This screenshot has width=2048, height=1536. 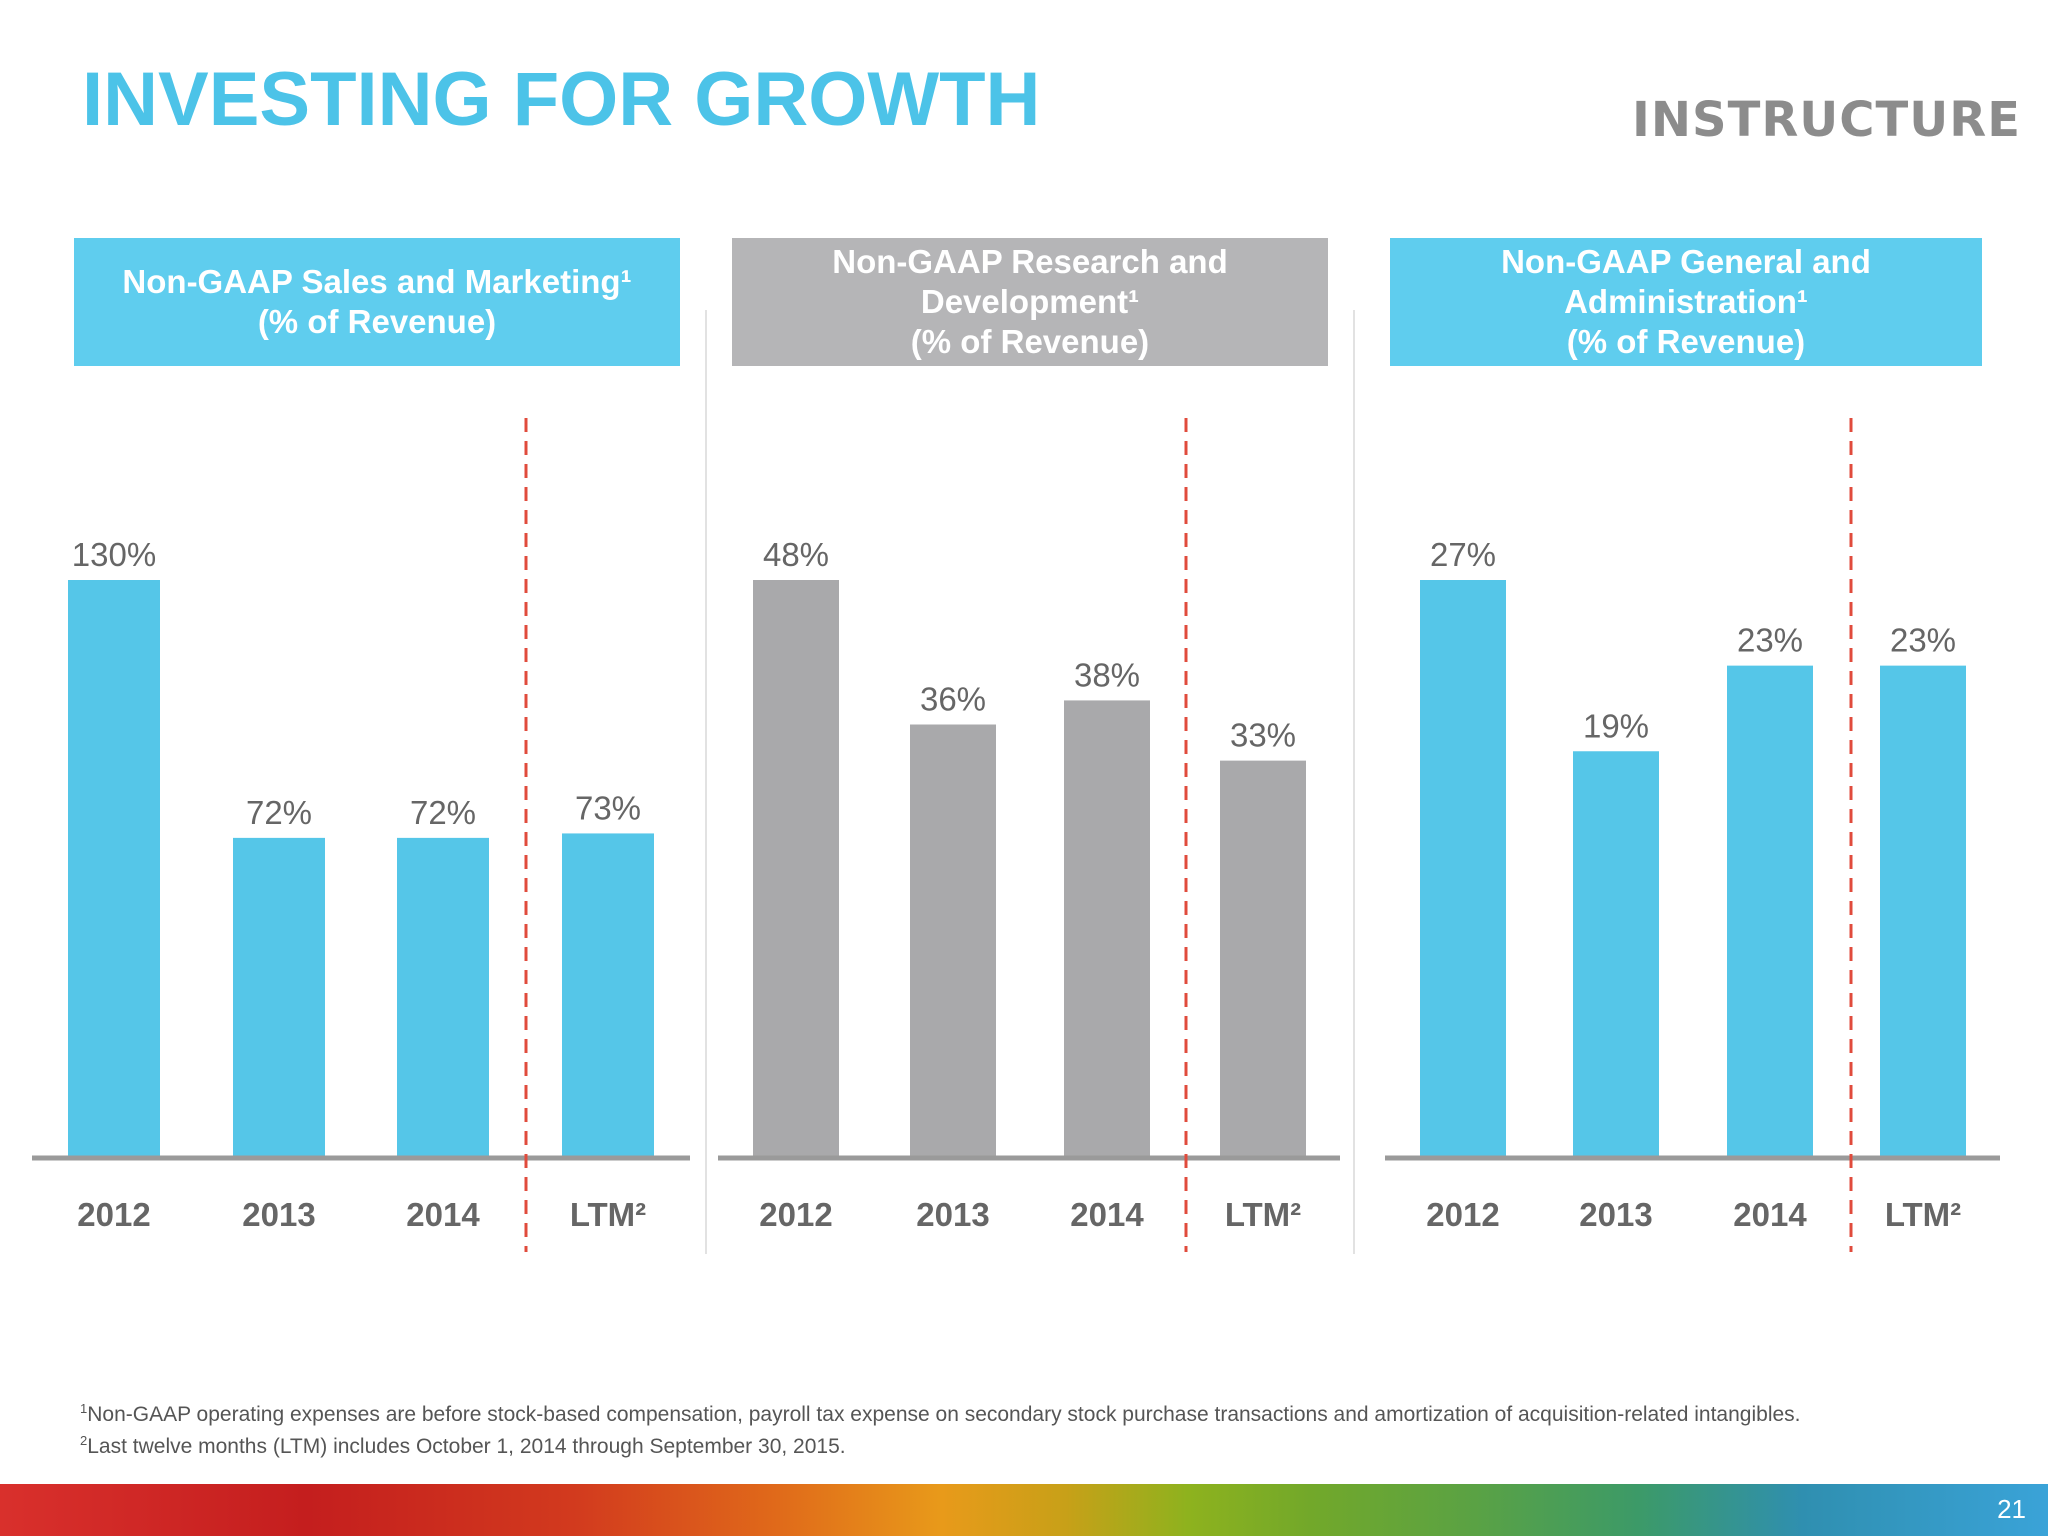 What do you see at coordinates (2011, 1509) in the screenshot?
I see `page-number: 21` at bounding box center [2011, 1509].